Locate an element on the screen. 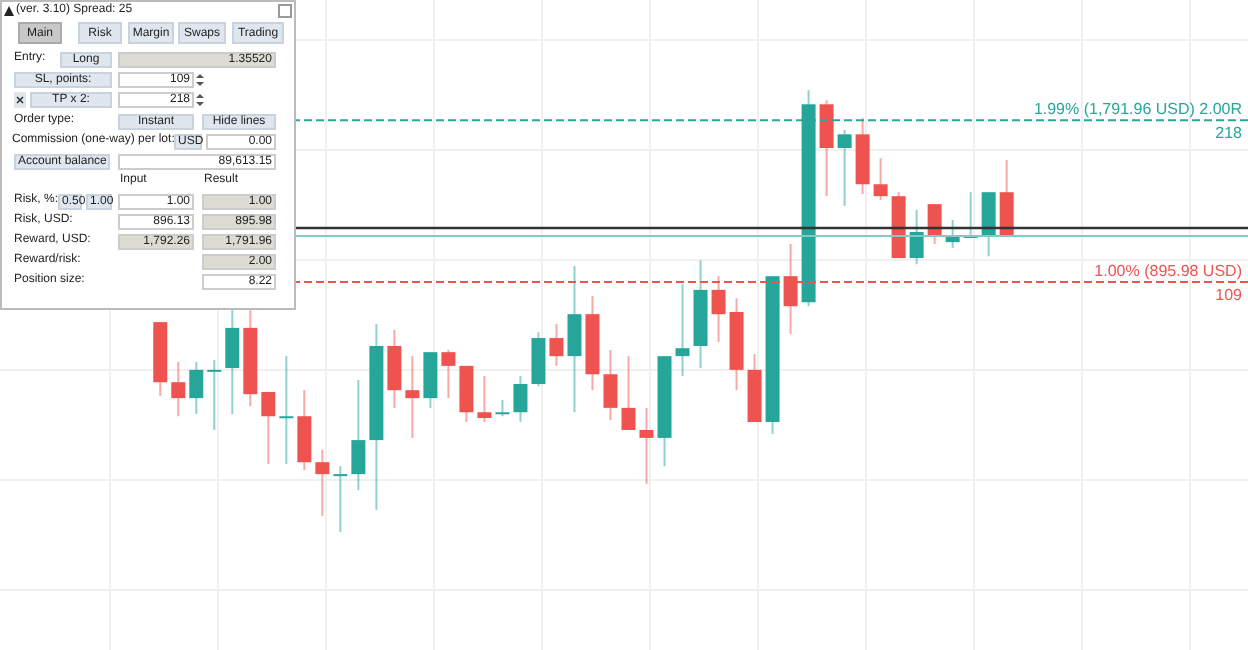 The image size is (1248, 650). annotation: 218 is located at coordinates (1228, 133).